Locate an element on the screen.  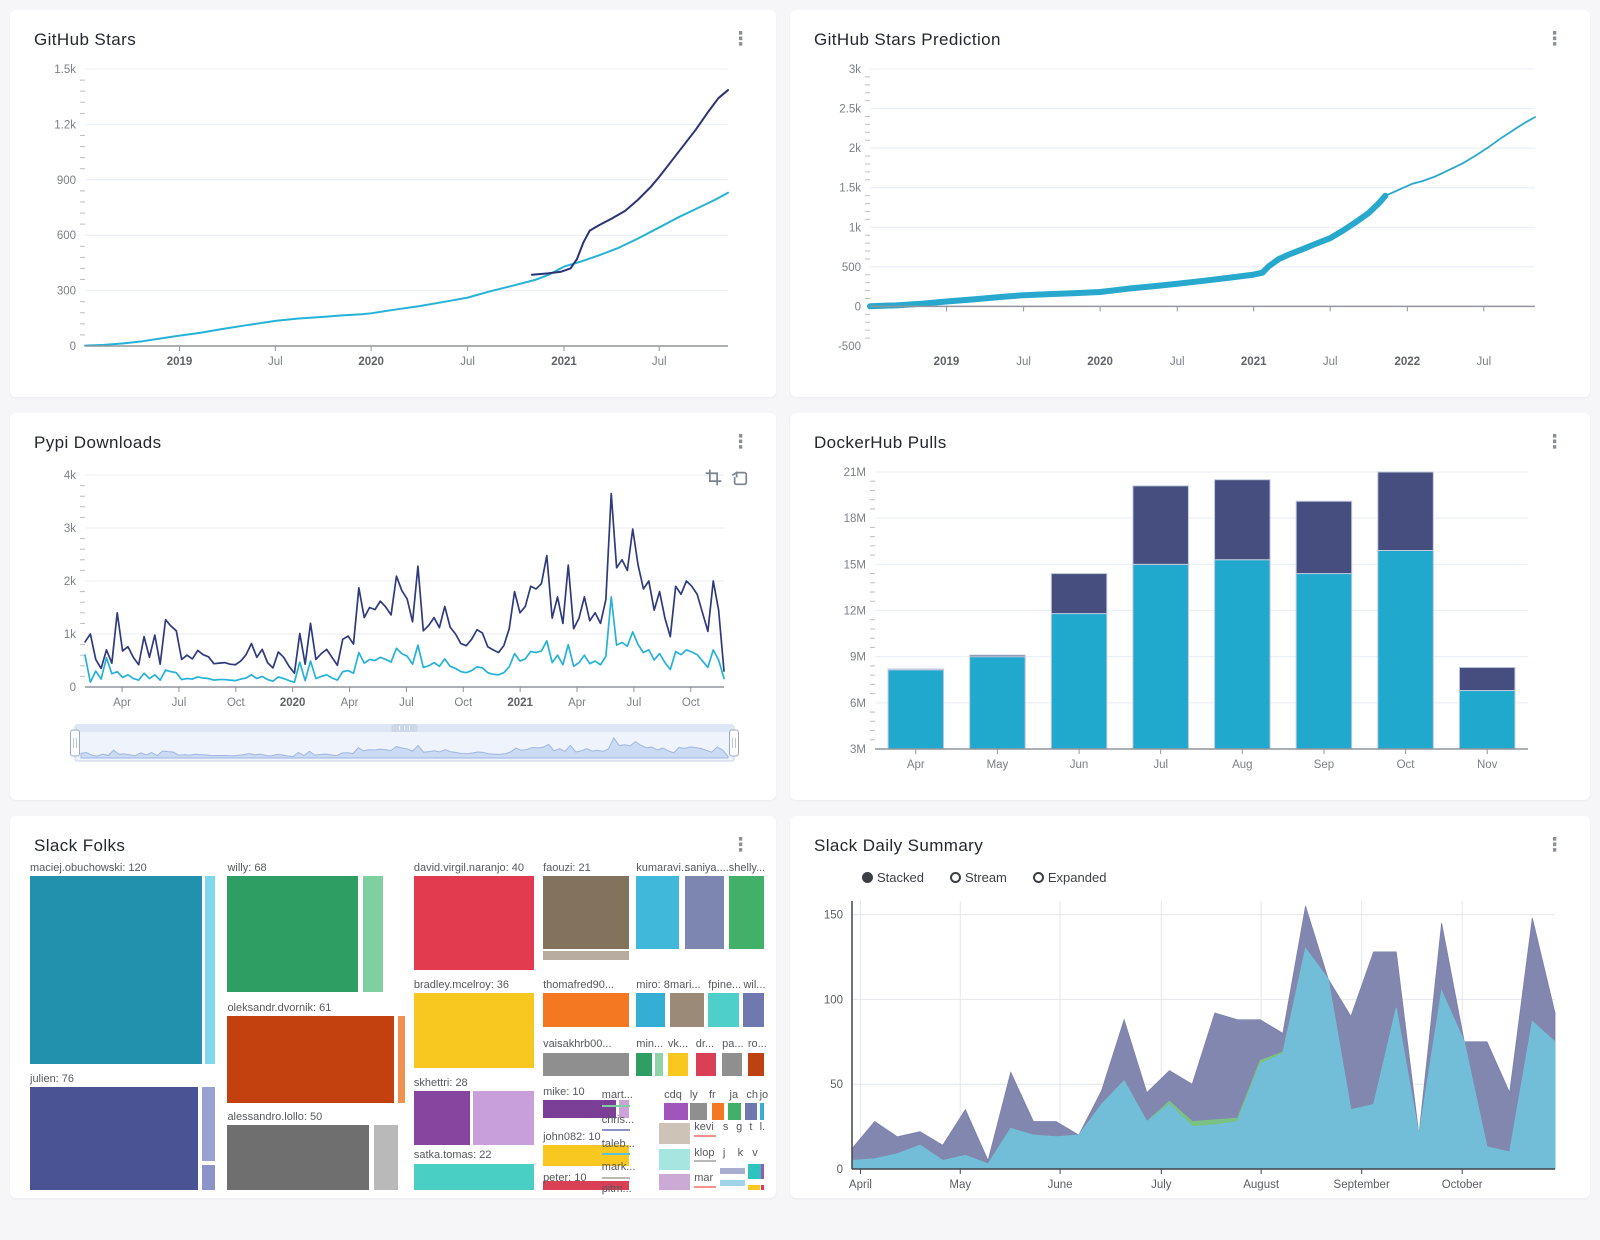
treemap-label: skhettri: 28 is located at coordinates (440, 1082).